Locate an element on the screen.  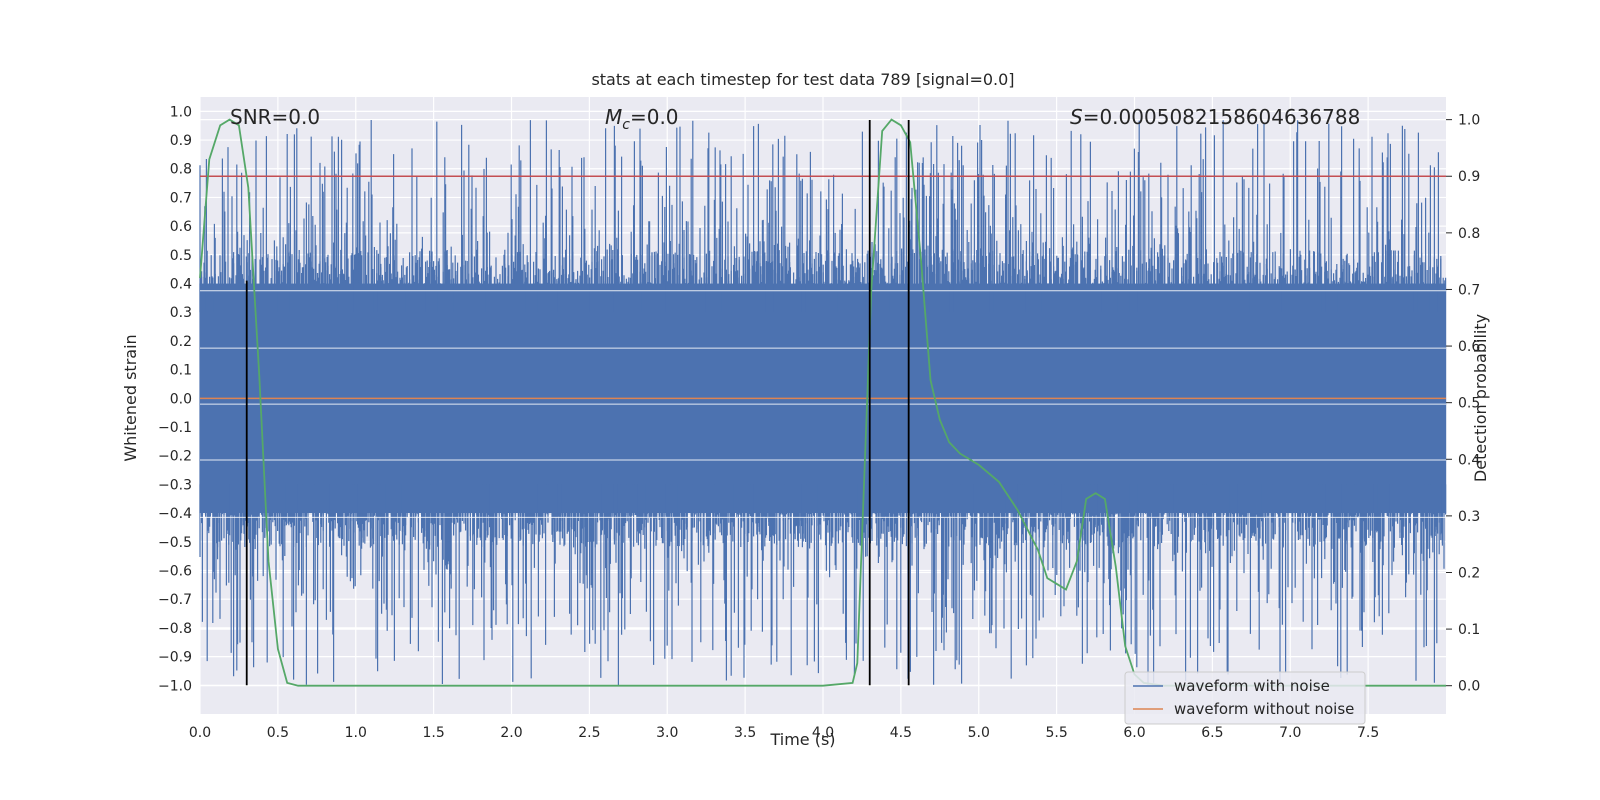
y2-tick-label: 0.2 is located at coordinates (1469, 573).